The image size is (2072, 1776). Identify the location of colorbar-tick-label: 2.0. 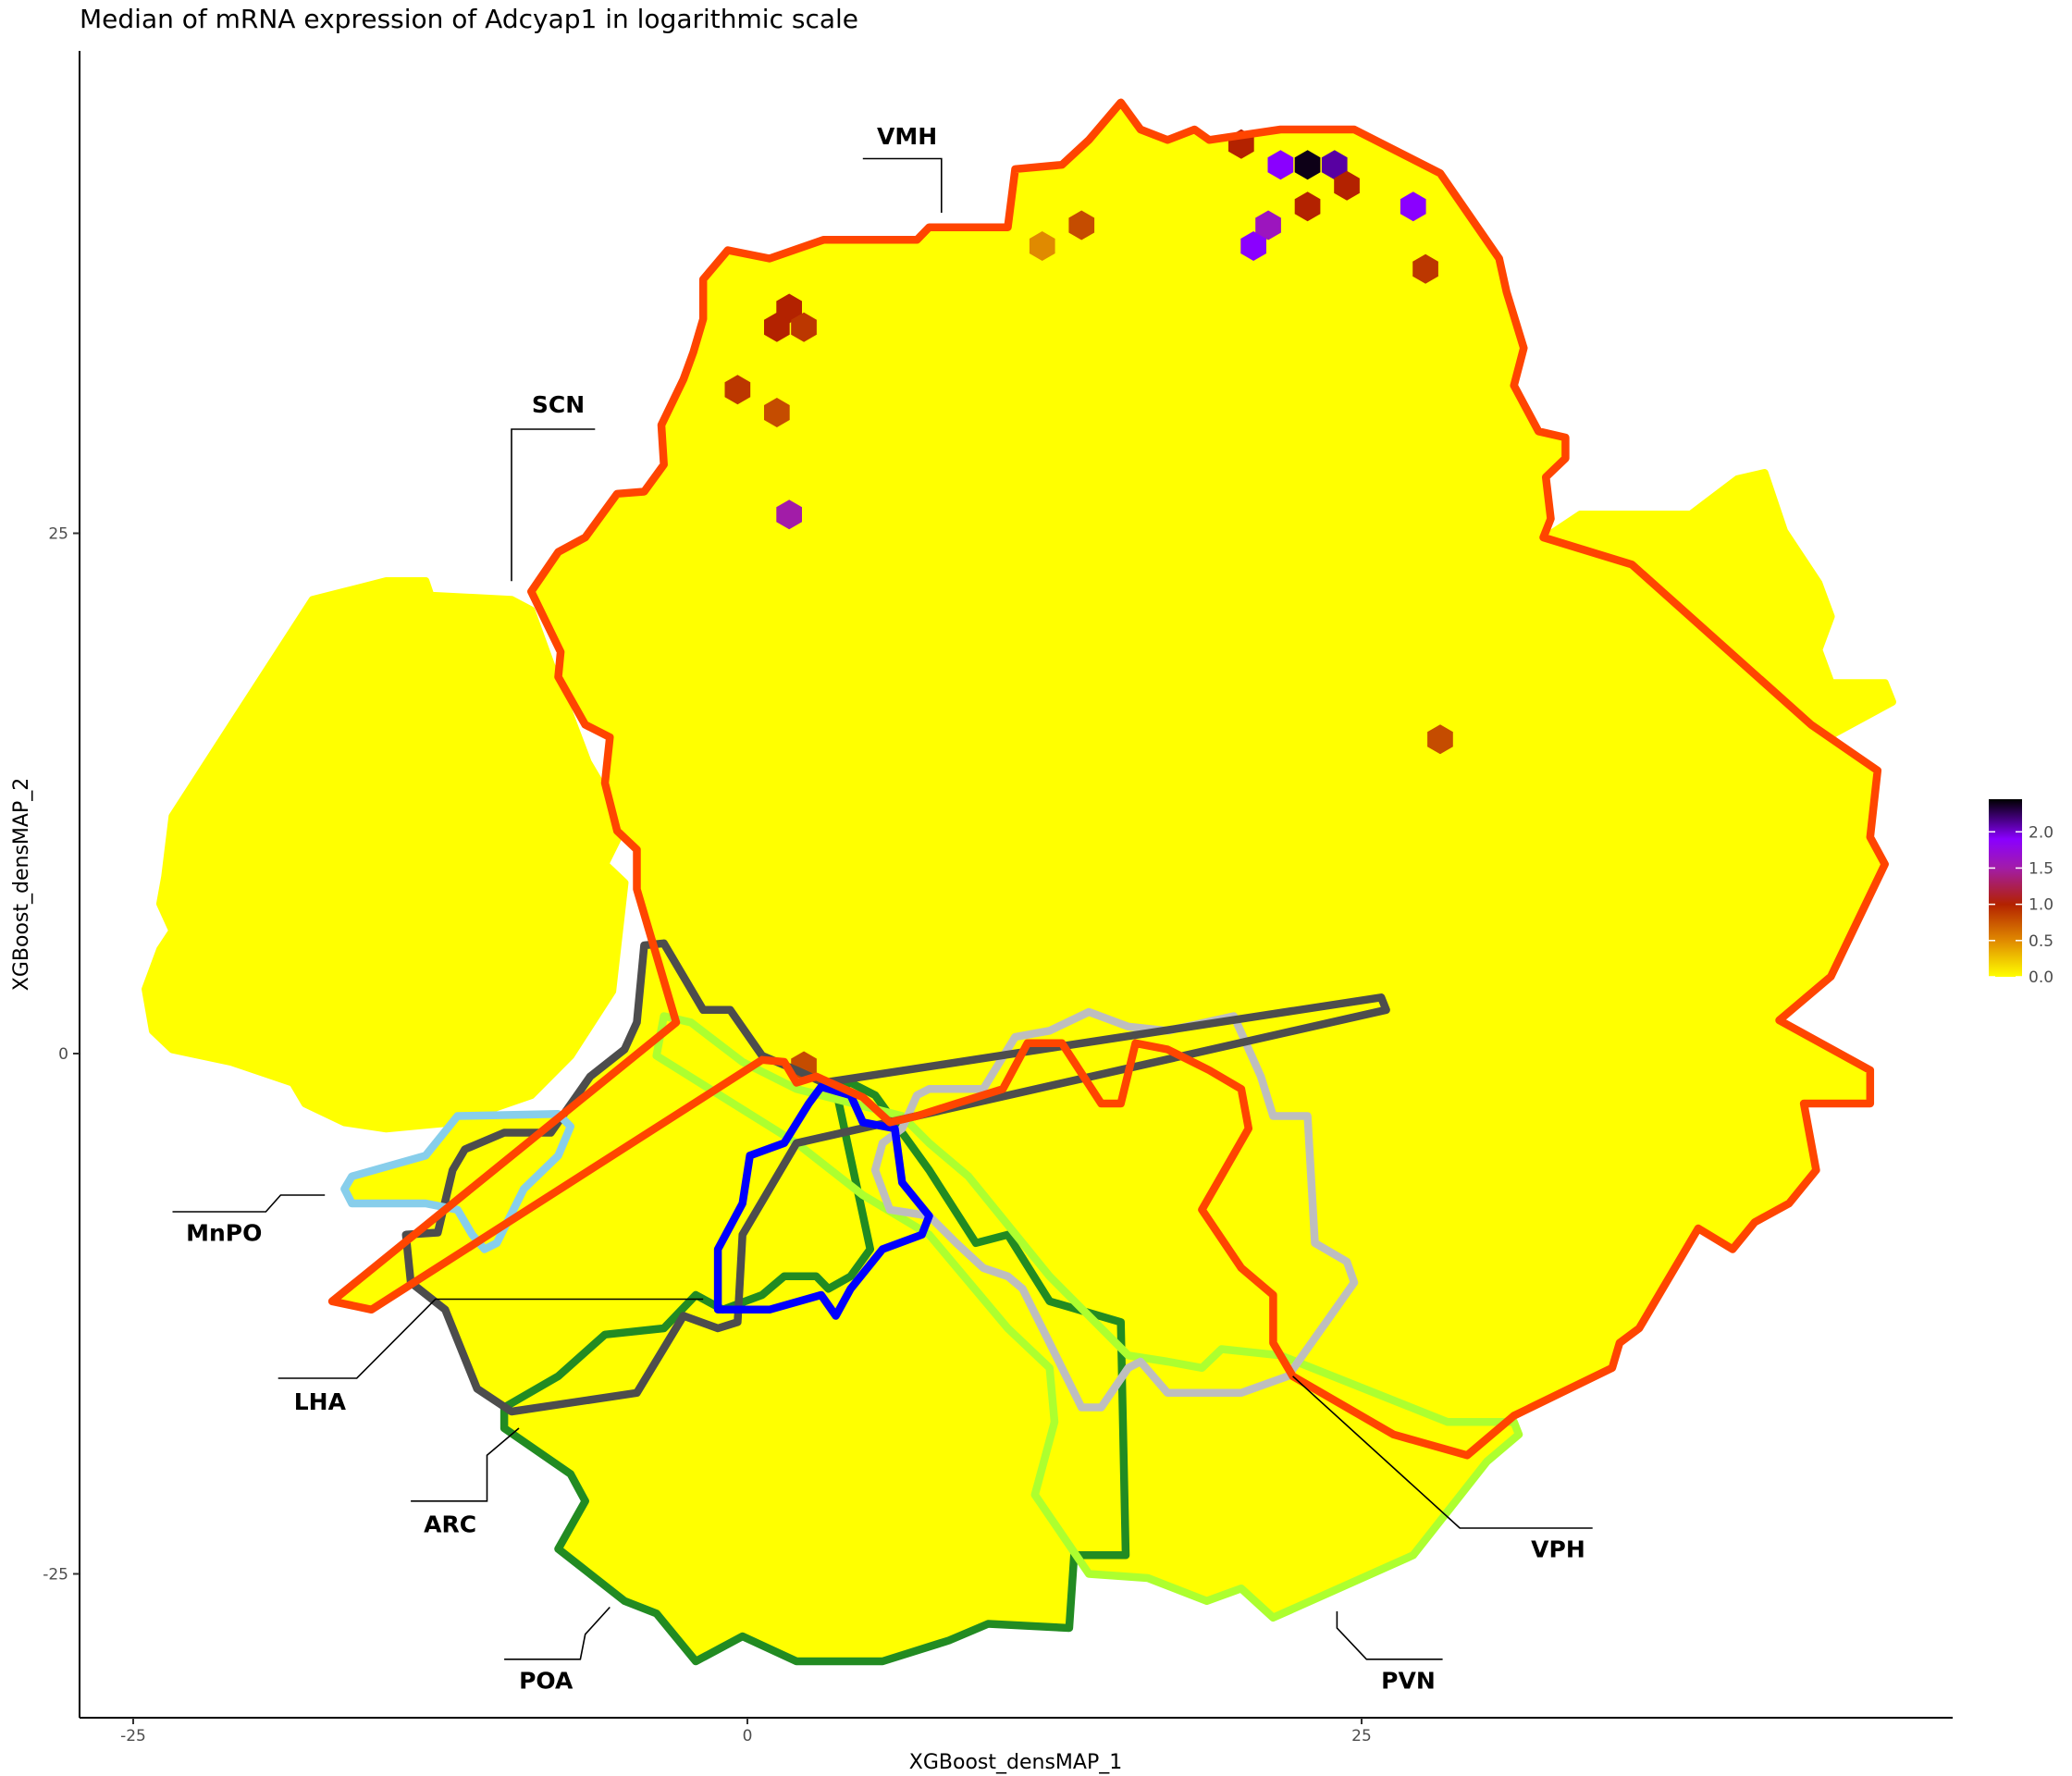
(2042, 832).